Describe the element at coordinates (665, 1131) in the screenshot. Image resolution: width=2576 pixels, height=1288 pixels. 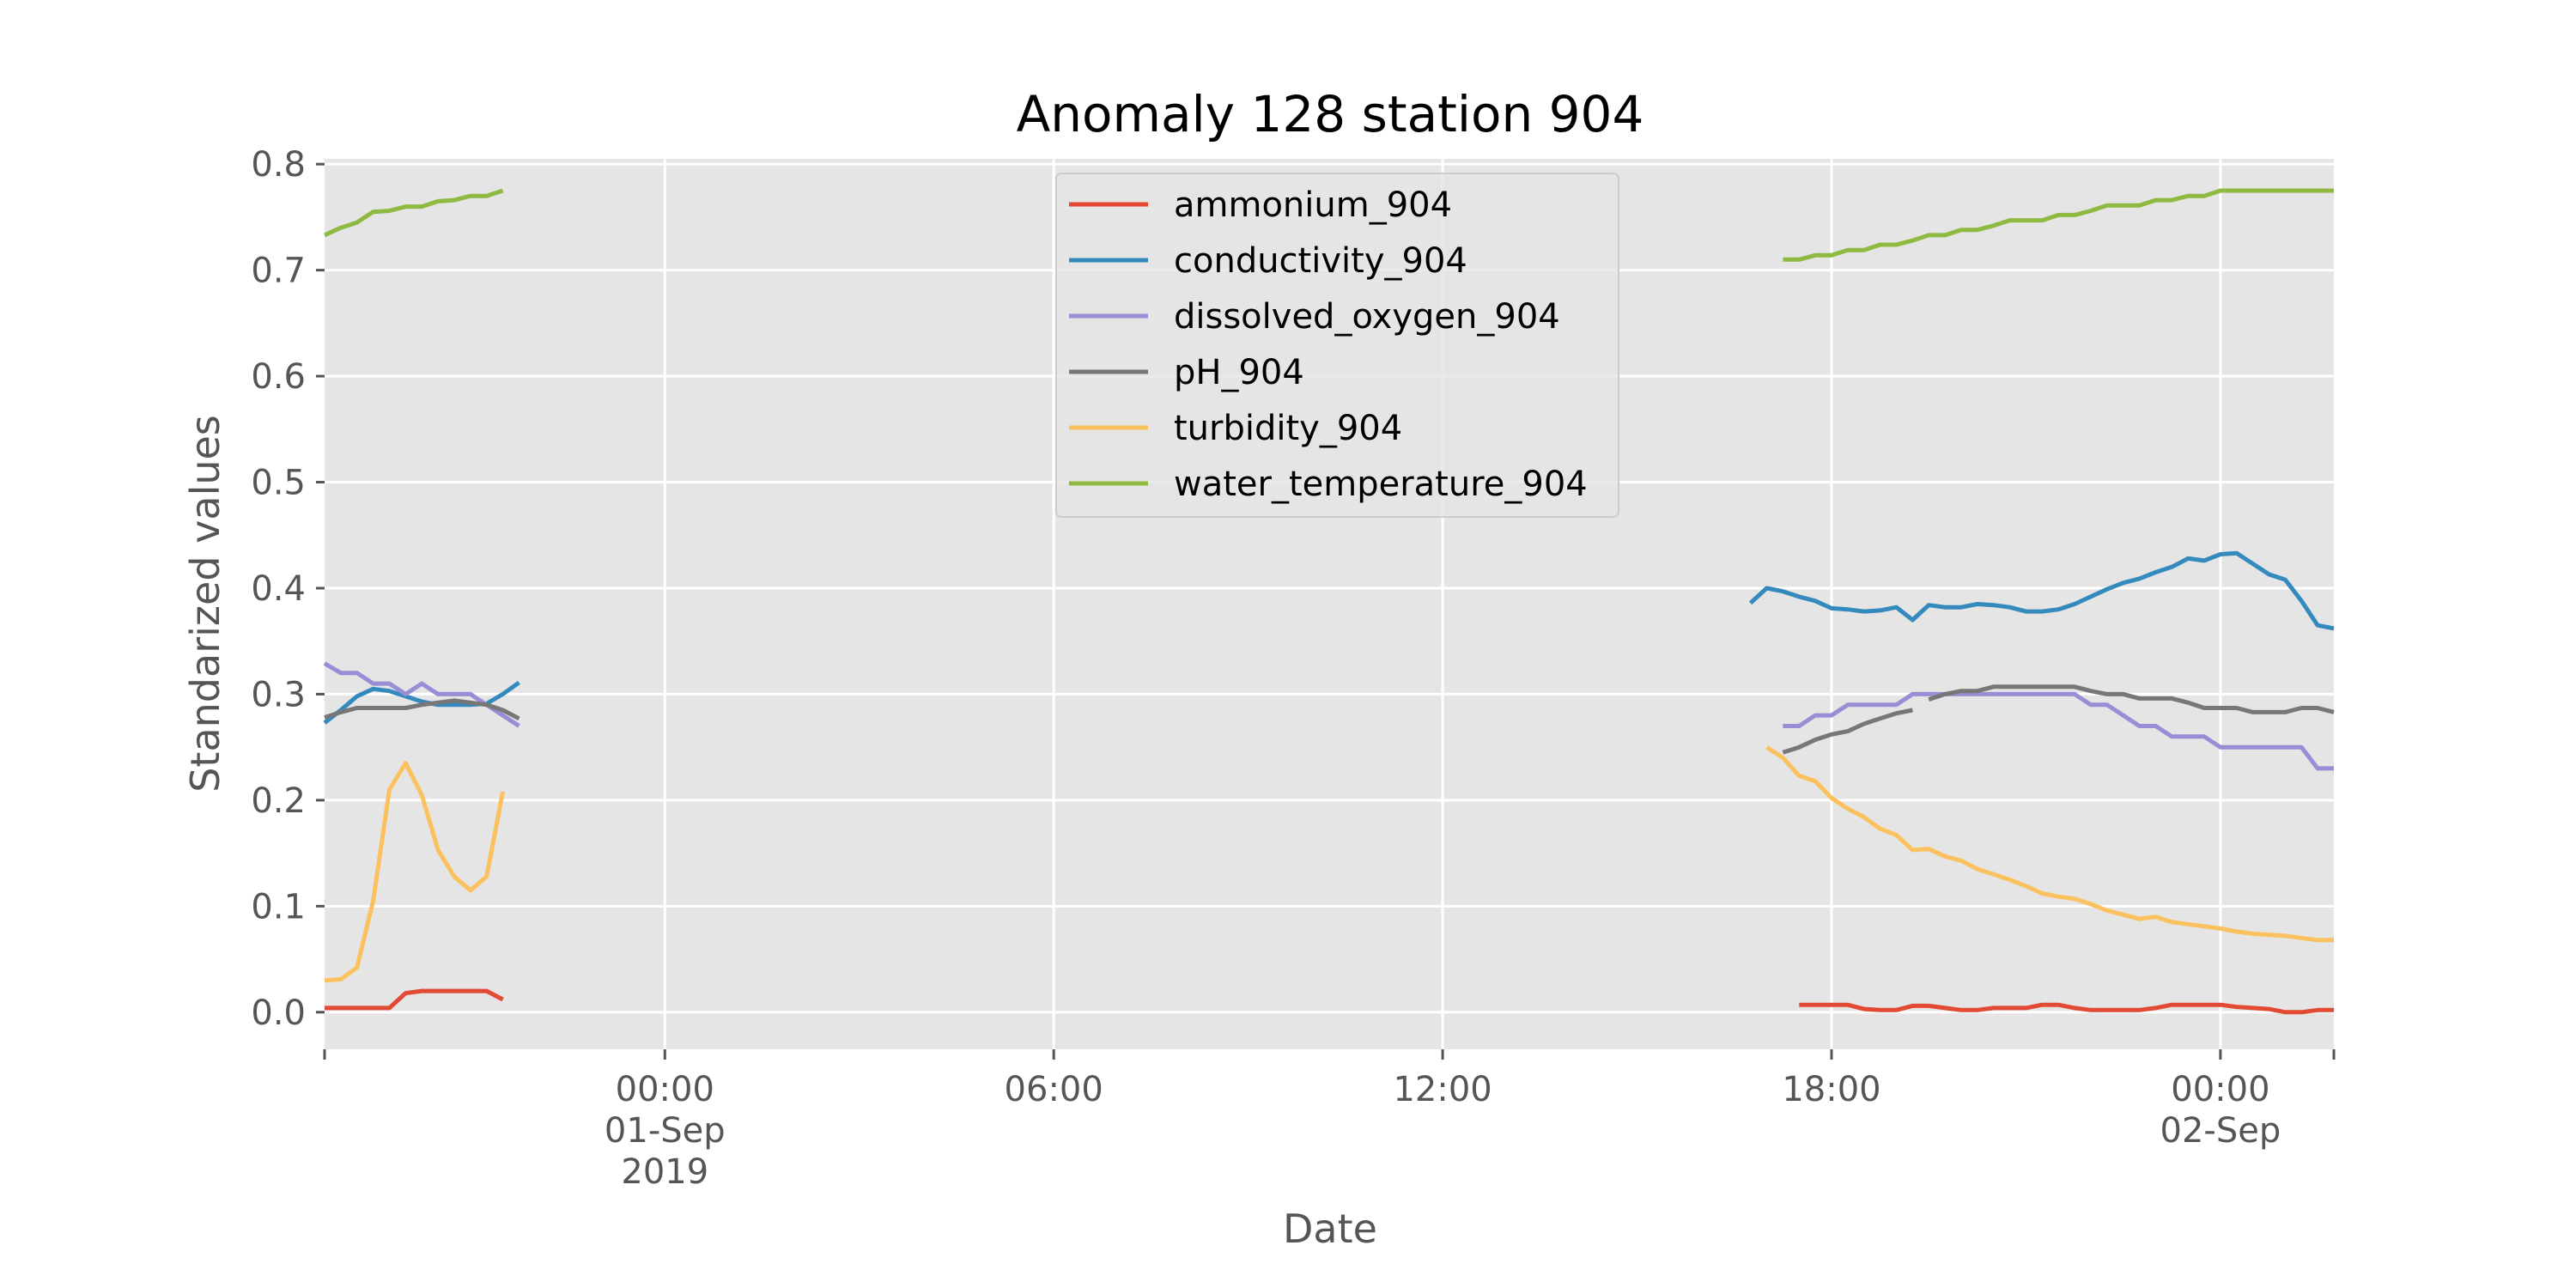
I see `x-tick-label: 00:00 01-Sep 2019` at that location.